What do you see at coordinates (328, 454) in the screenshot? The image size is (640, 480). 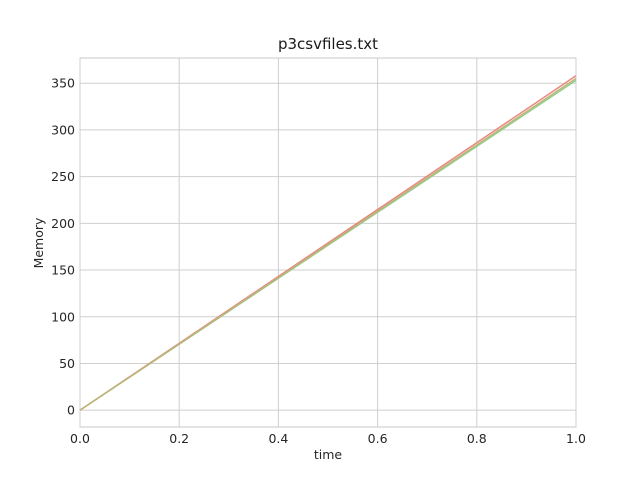 I see `x-axis-label: time` at bounding box center [328, 454].